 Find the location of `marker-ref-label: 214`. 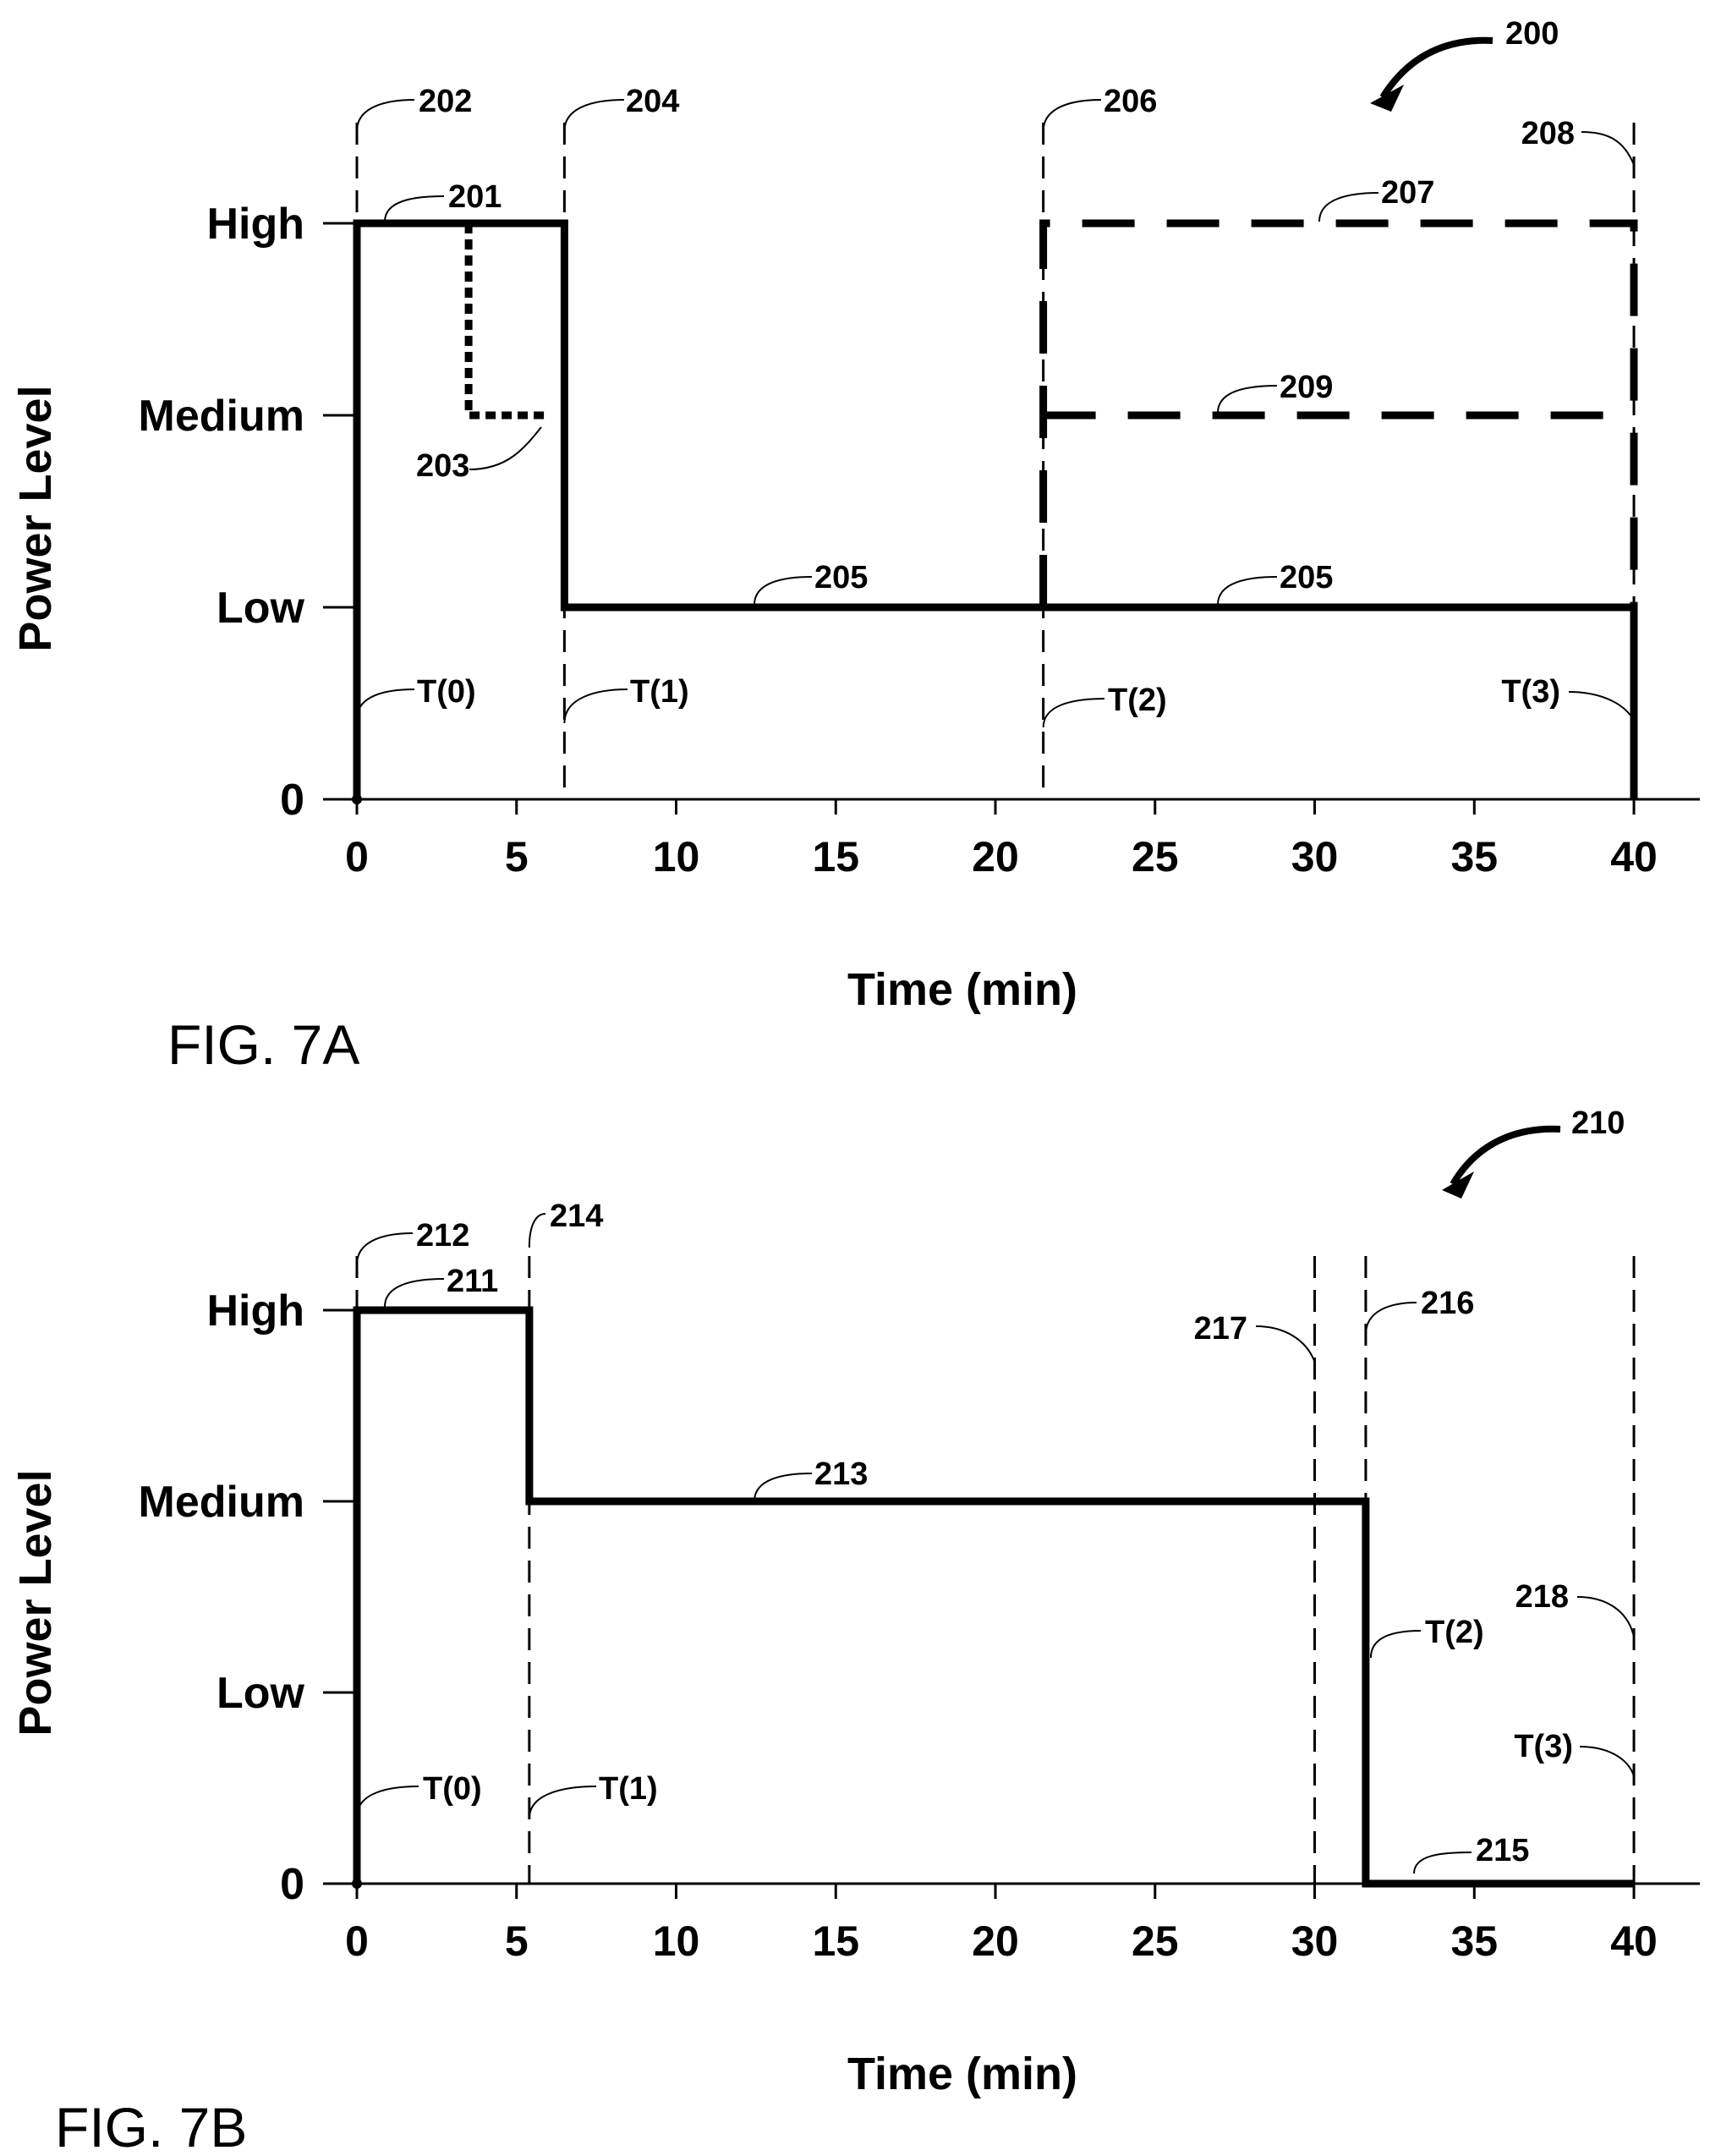

marker-ref-label: 214 is located at coordinates (576, 1217).